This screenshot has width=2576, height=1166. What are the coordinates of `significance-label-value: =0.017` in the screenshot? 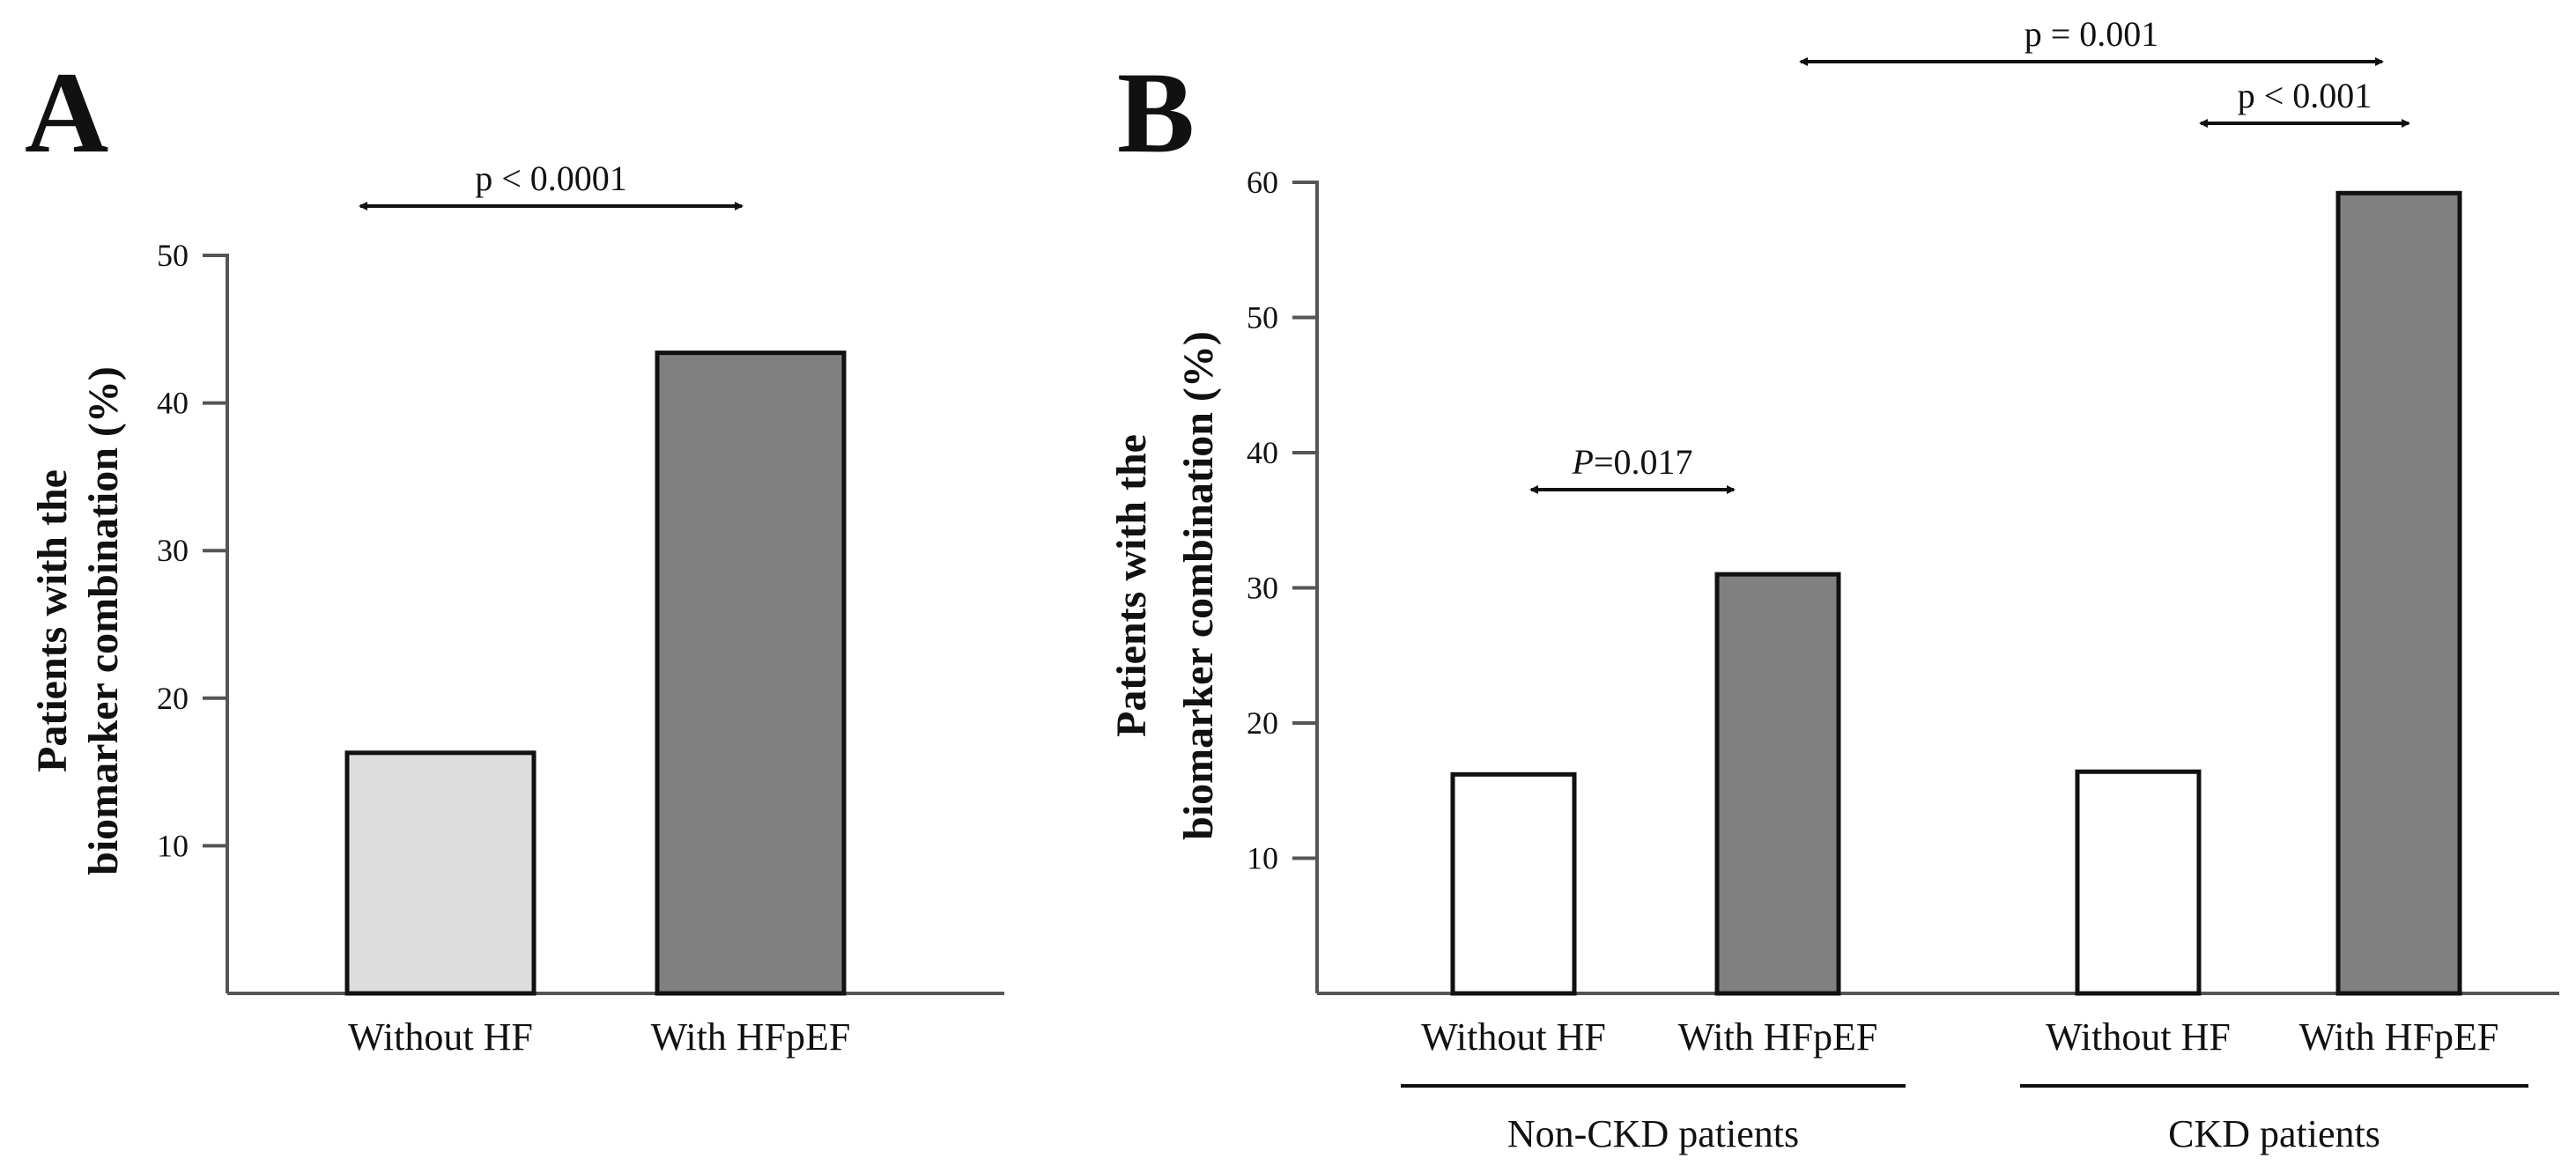 It's located at (1644, 462).